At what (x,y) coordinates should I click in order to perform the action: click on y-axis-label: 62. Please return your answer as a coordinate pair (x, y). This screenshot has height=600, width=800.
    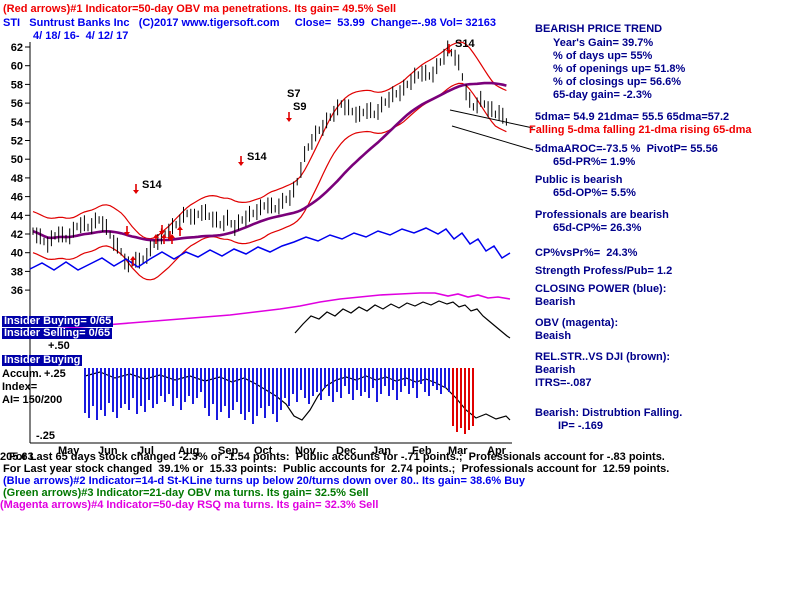
    Looking at the image, I should click on (17, 48).